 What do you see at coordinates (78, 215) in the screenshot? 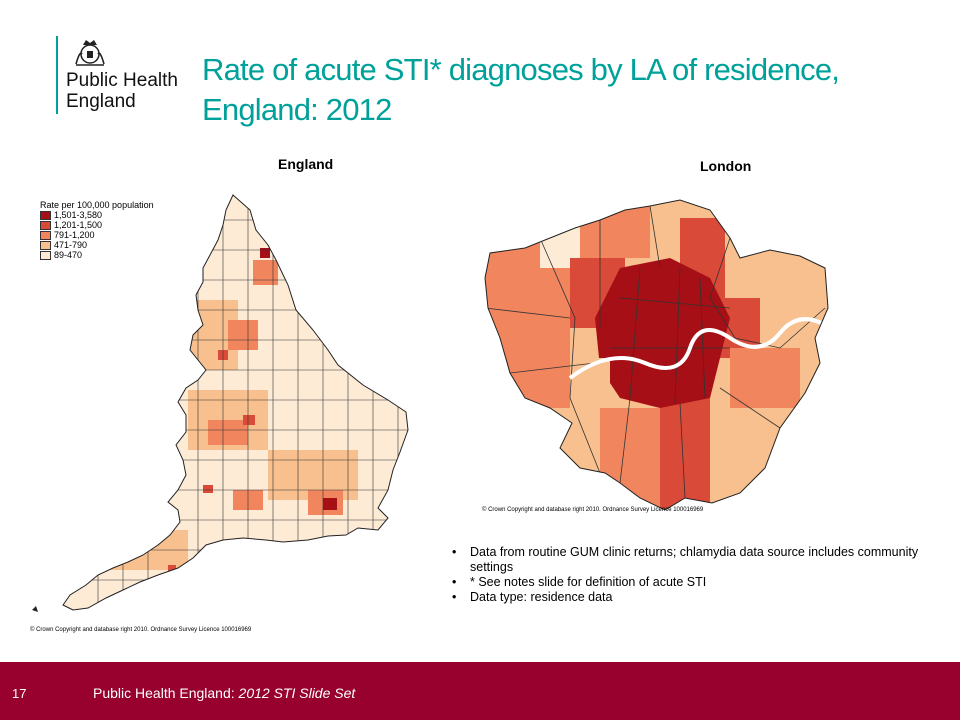
I see `legend-label: 1,501-3,580` at bounding box center [78, 215].